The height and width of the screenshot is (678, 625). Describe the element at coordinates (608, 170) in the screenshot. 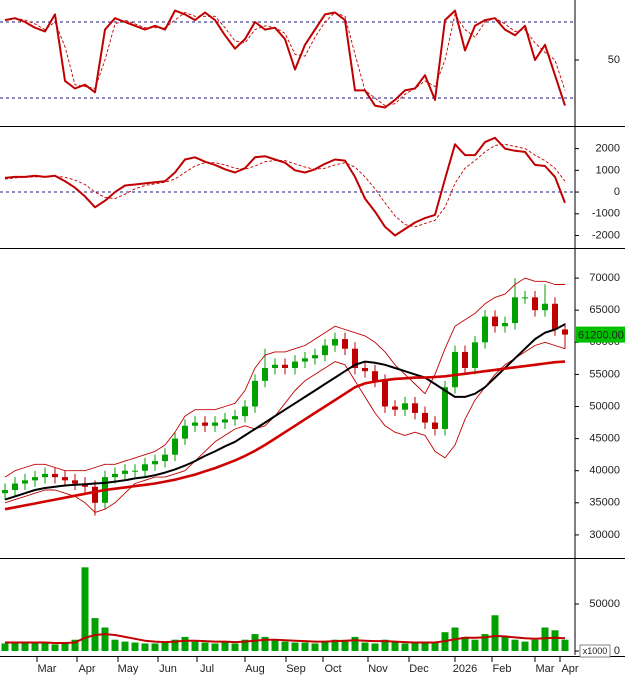

I see `y-tick-label: 1000` at that location.